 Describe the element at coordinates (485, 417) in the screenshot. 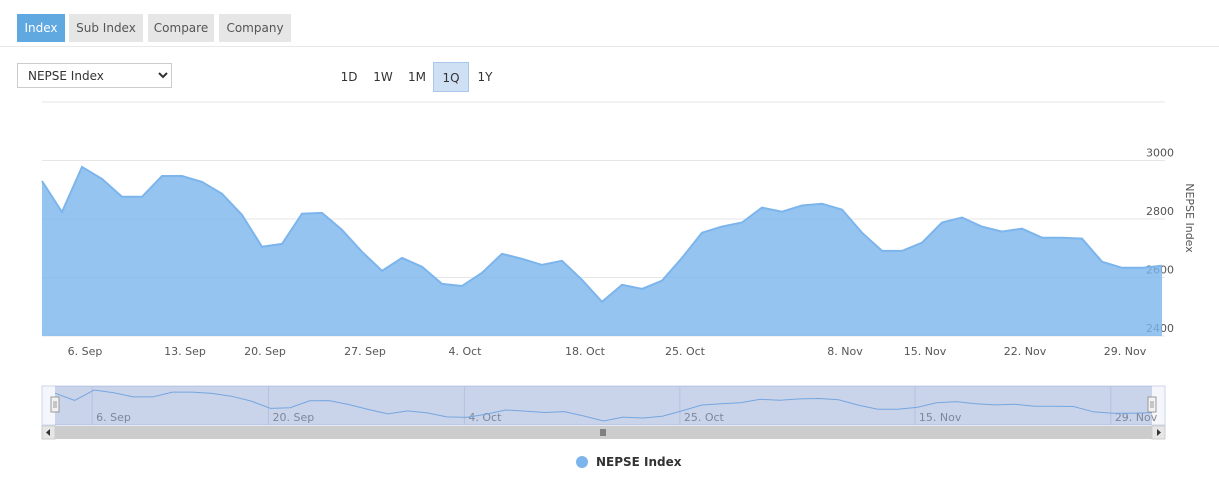

I see `navigator-label: 4. Oct` at that location.